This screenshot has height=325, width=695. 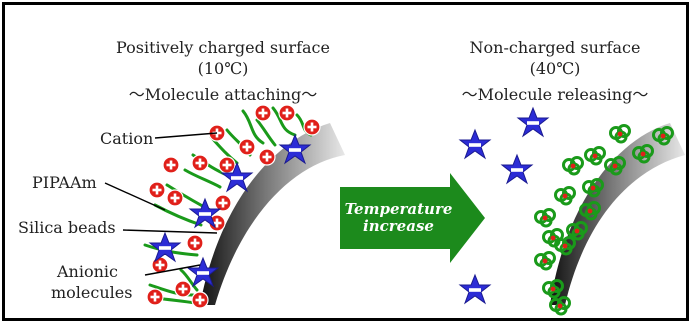 I want to click on right-state: ～Molecule releasing～, so click(x=555, y=94).